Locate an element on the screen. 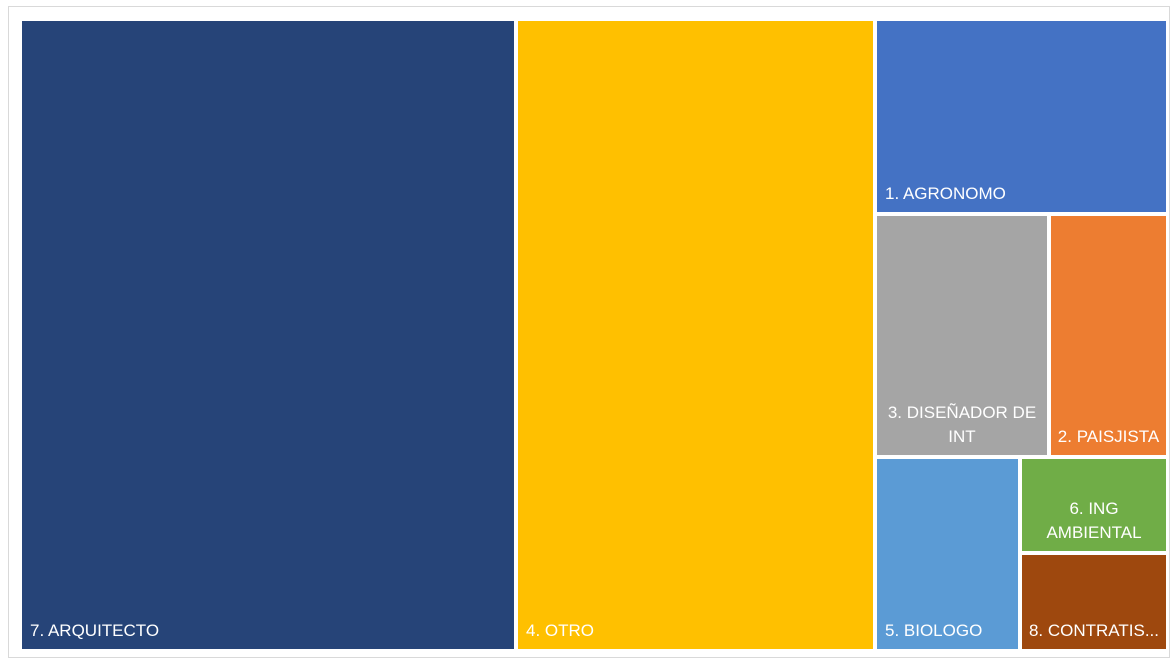 This screenshot has width=1172, height=662. tile-label-ing-ambiental: 6. ING AMBIENTAL is located at coordinates (1094, 520).